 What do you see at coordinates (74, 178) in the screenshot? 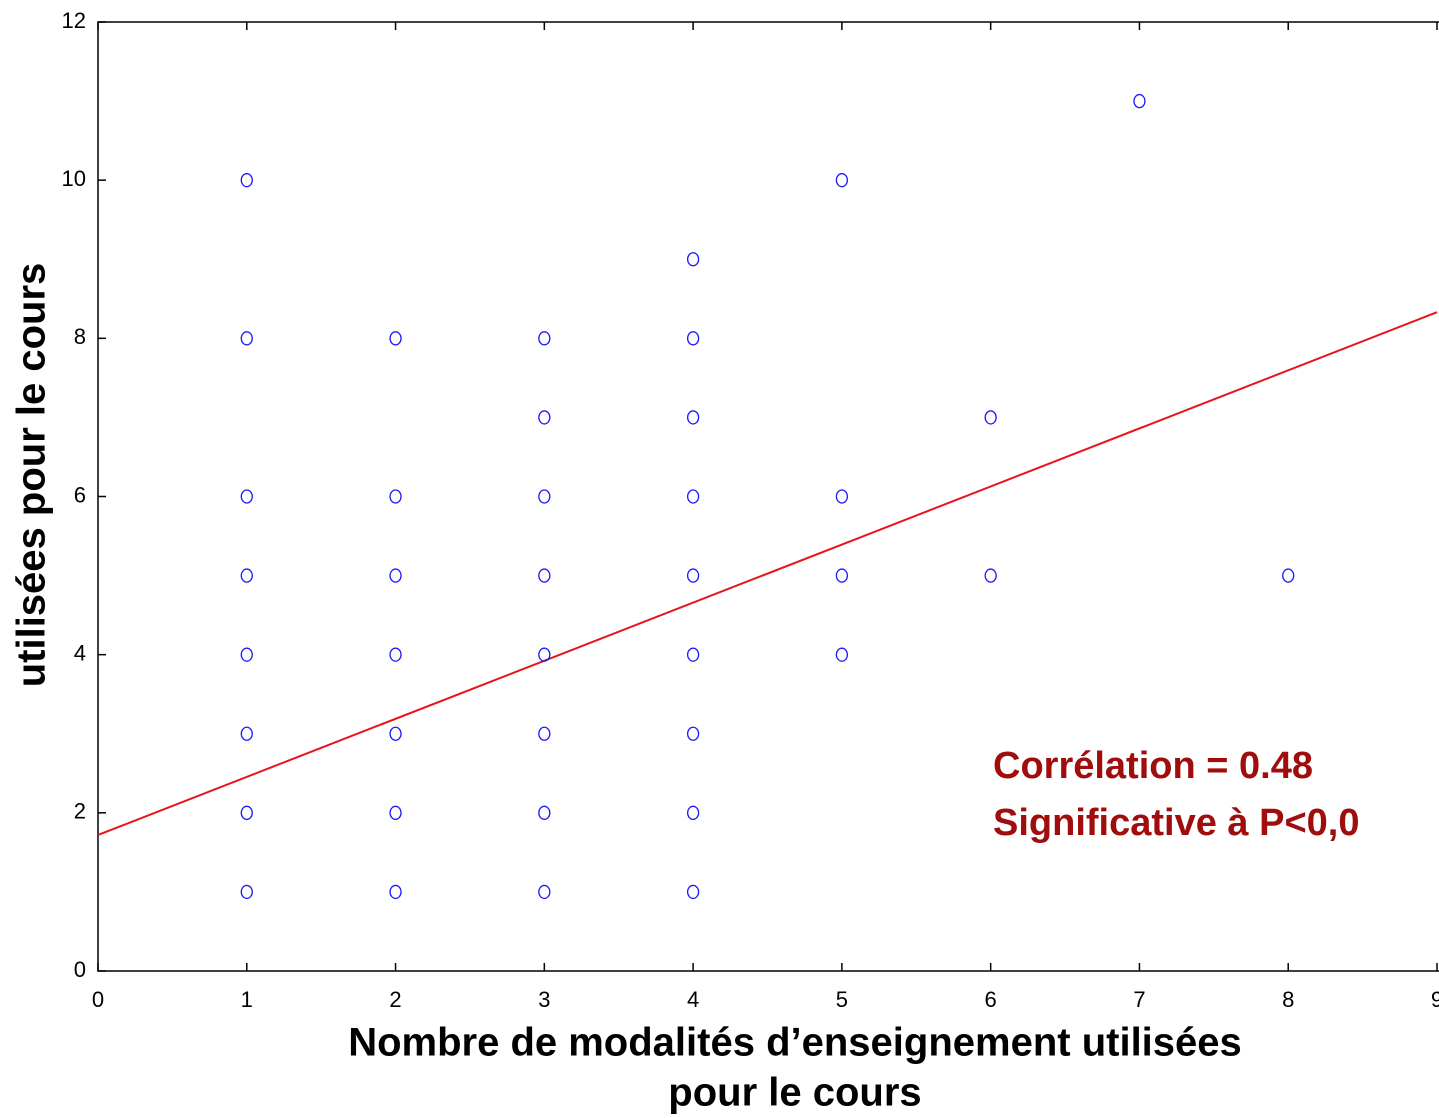
I see `y-tick-label: 10` at bounding box center [74, 178].